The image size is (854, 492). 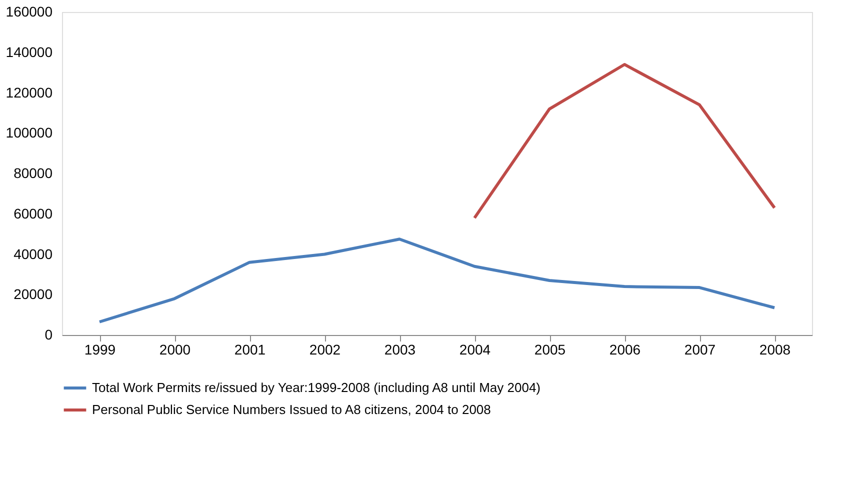 What do you see at coordinates (29, 12) in the screenshot?
I see `y-tick-label: 160000` at bounding box center [29, 12].